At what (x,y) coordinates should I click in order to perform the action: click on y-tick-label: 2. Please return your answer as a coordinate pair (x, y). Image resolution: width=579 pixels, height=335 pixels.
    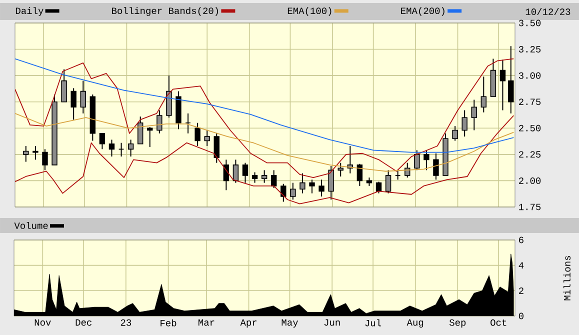
    Looking at the image, I should click on (521, 290).